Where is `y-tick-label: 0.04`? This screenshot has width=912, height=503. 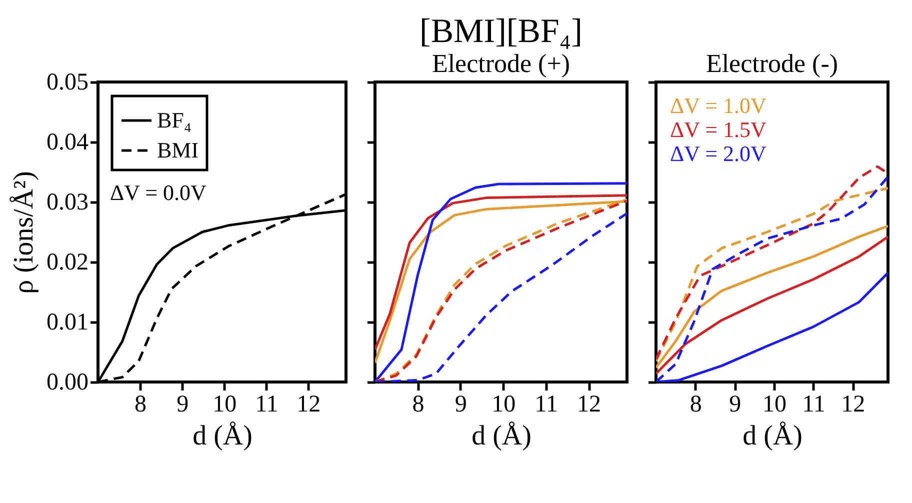
y-tick-label: 0.04 is located at coordinates (67, 143).